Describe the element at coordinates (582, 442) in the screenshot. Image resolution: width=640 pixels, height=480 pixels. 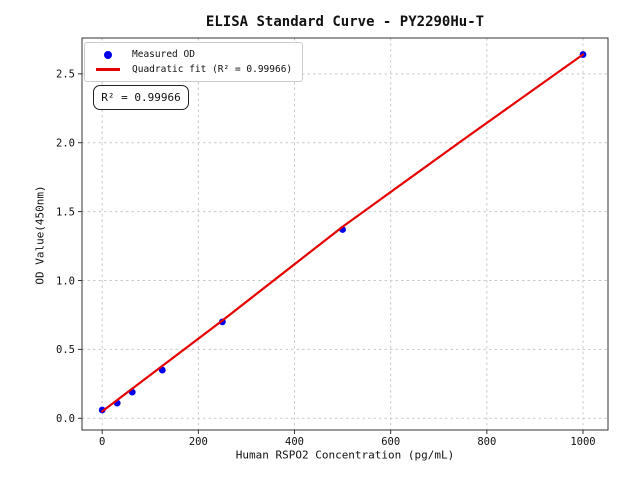
I see `x-tick-label: 1000` at that location.